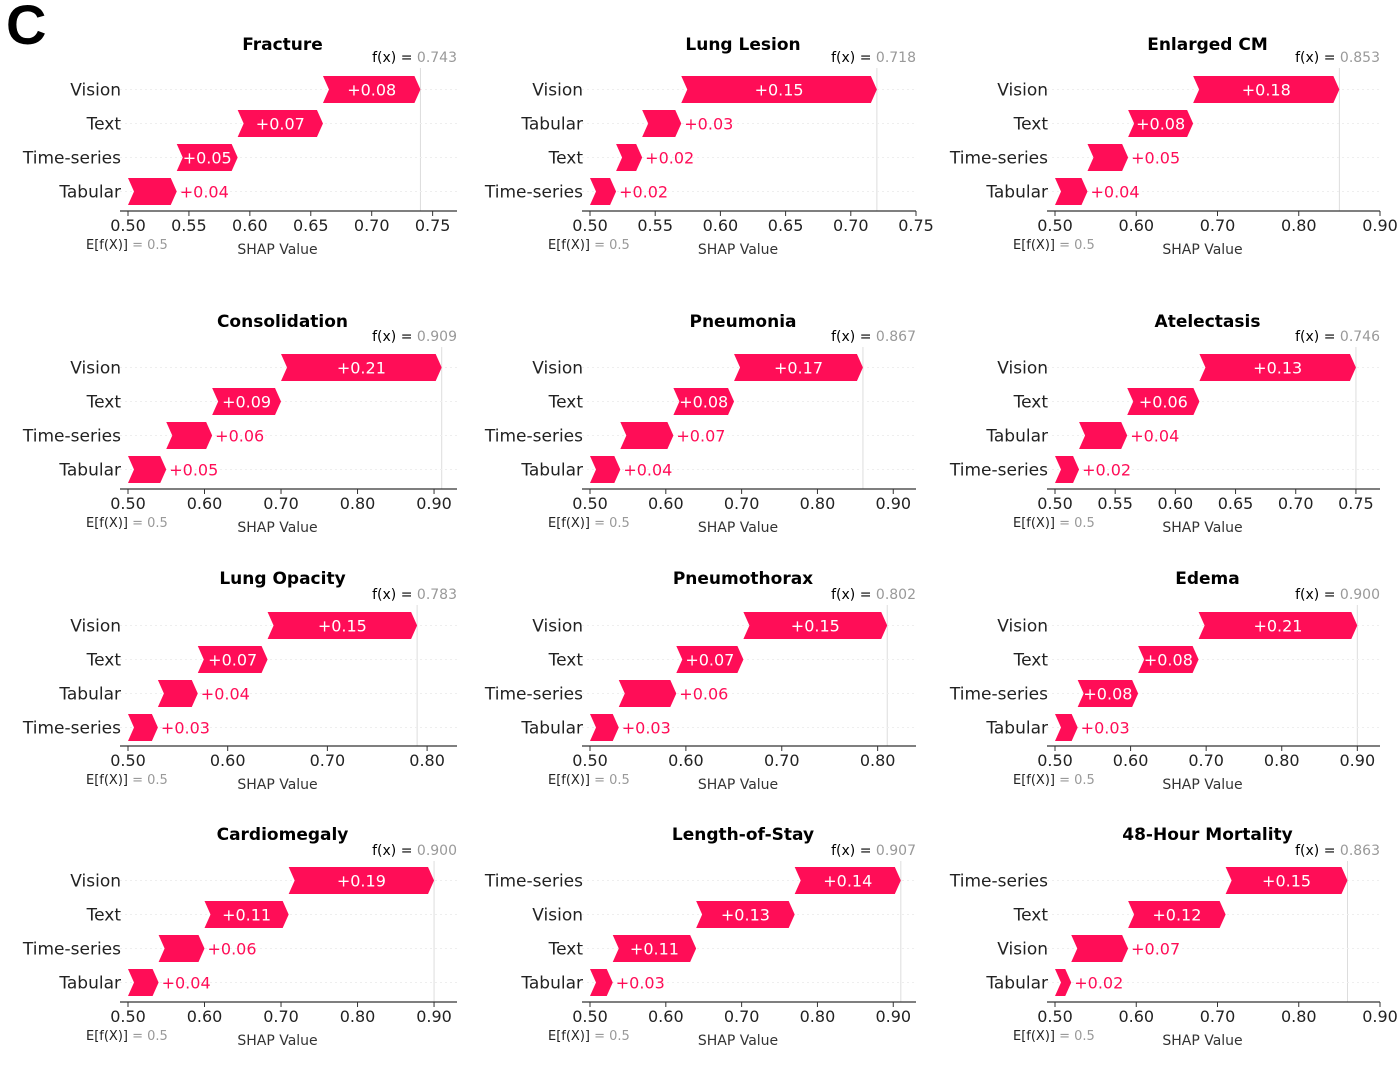  Describe the element at coordinates (1207, 835) in the screenshot. I see `chart-title: 48-Hour Mortality` at that location.